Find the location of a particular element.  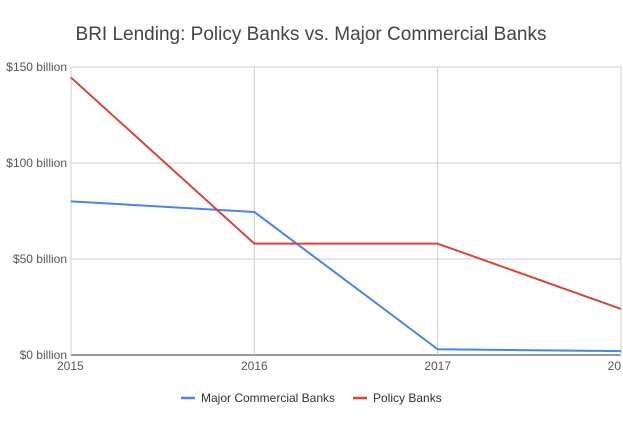

x-axis-ticks: 2015 2016 2017 20 is located at coordinates (339, 366).